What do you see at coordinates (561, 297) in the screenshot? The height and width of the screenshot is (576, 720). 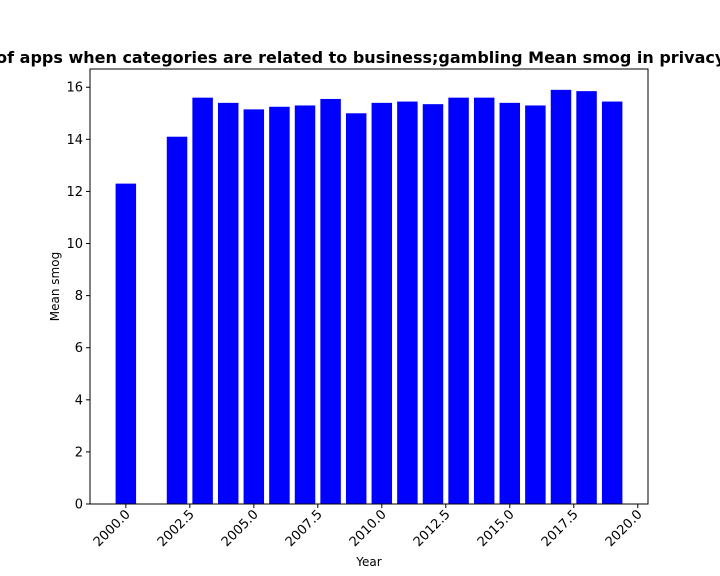 I see `bar-2017` at bounding box center [561, 297].